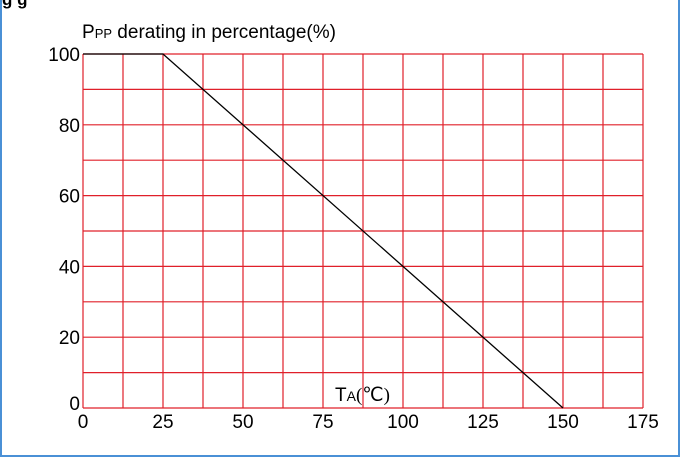  I want to click on x-axis-label-main: T, so click(341, 395).